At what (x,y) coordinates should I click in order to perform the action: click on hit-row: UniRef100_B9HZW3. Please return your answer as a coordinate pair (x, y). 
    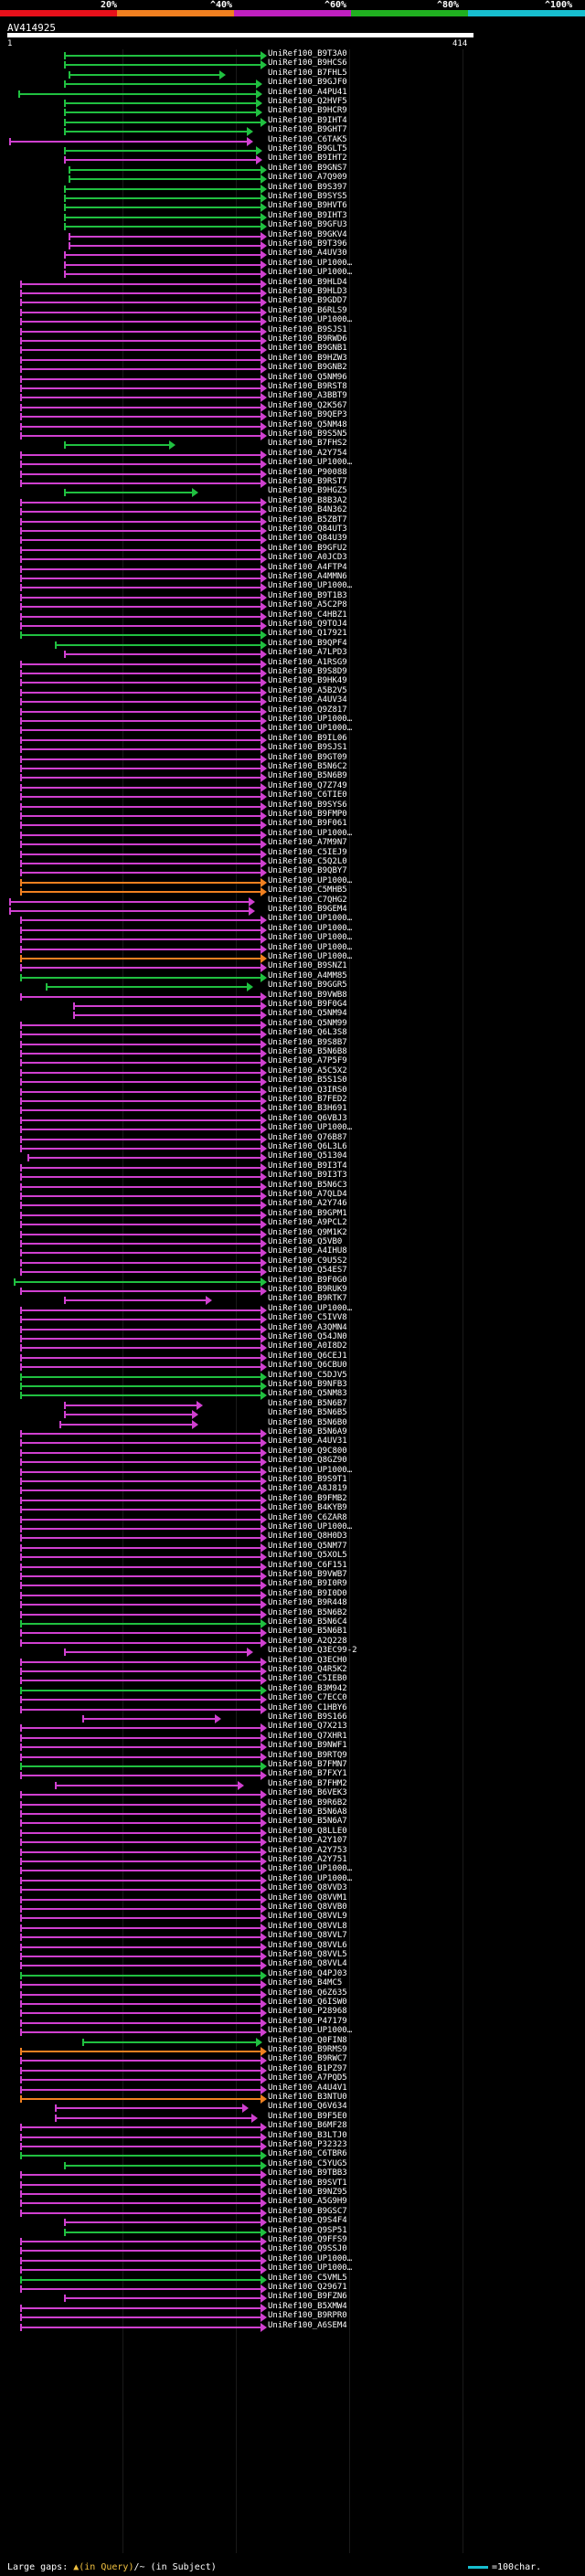
    Looking at the image, I should click on (293, 360).